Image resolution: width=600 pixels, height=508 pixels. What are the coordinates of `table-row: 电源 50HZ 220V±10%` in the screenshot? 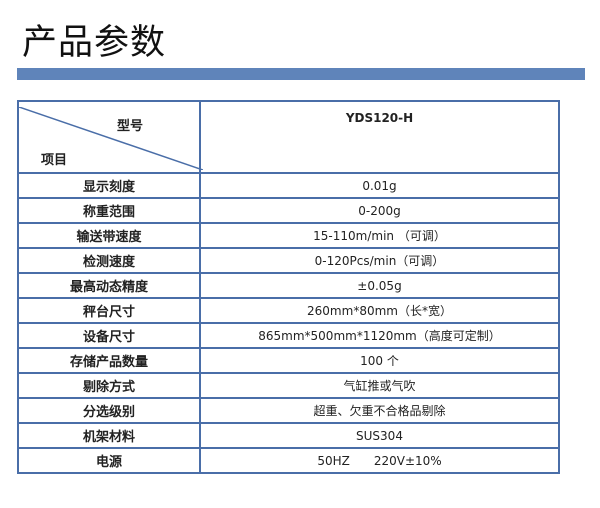 It's located at (288, 460).